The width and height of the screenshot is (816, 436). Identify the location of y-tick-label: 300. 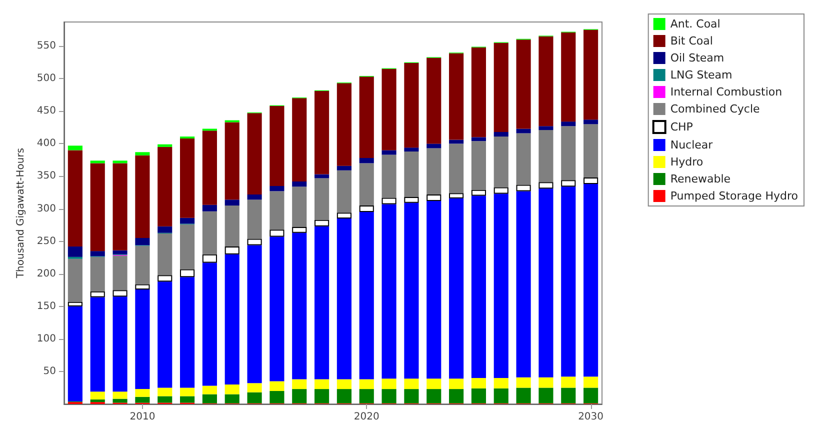
(46, 208).